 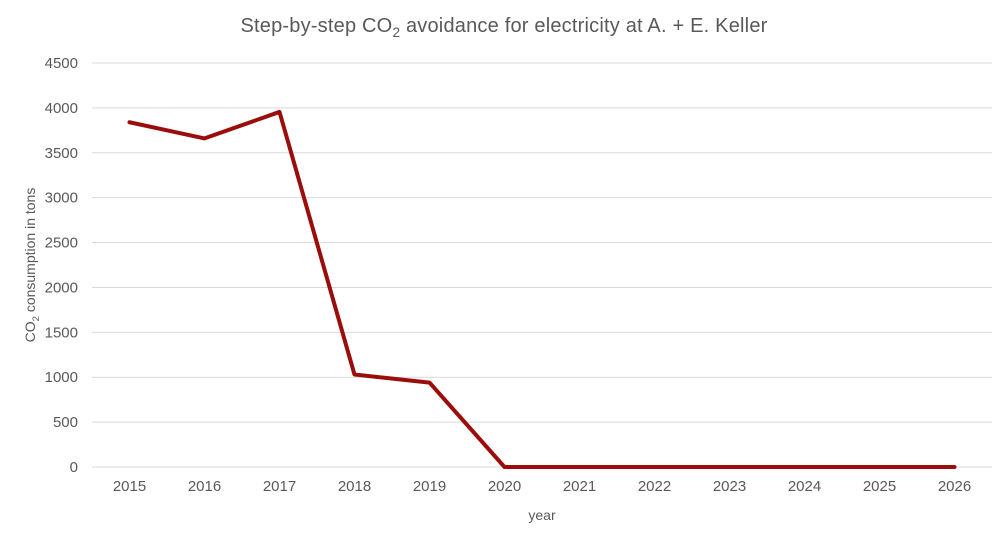 What do you see at coordinates (30, 332) in the screenshot?
I see `y-axis-title-prefix: CO` at bounding box center [30, 332].